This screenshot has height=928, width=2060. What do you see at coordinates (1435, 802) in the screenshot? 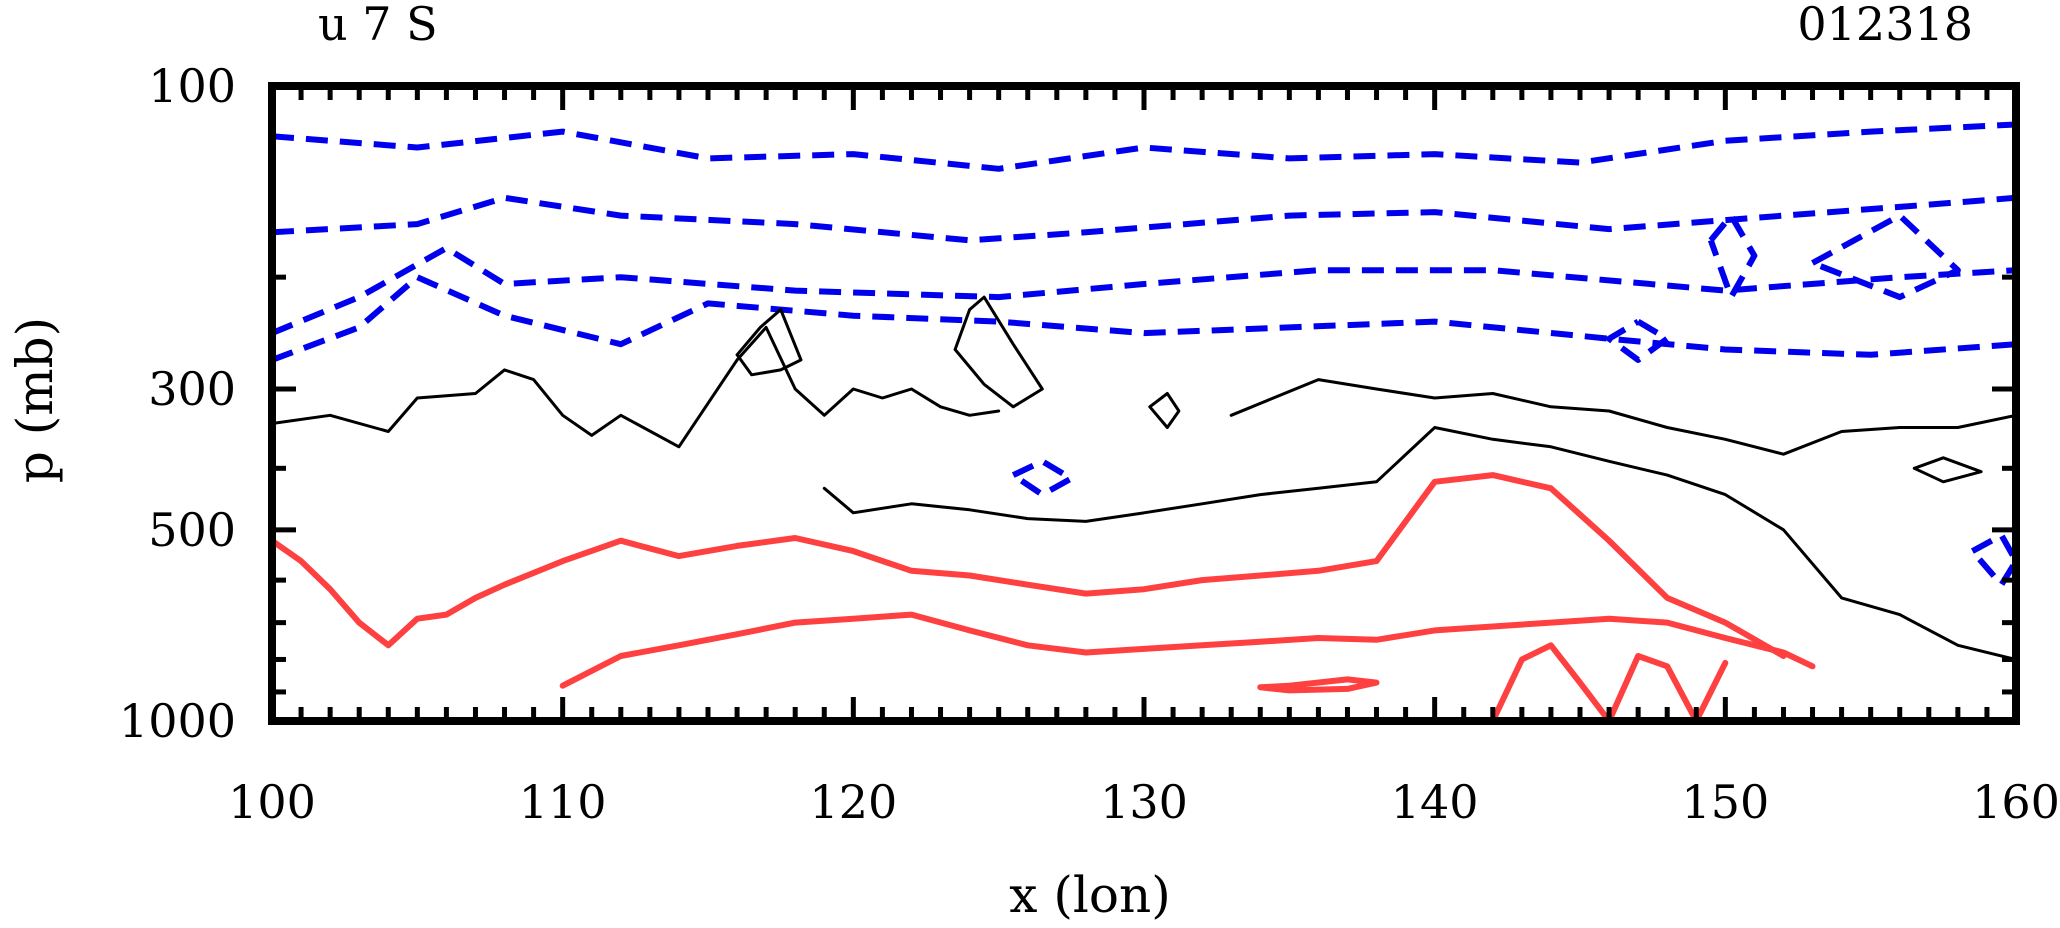
I see `x-tick-label-140: 140` at bounding box center [1435, 802].